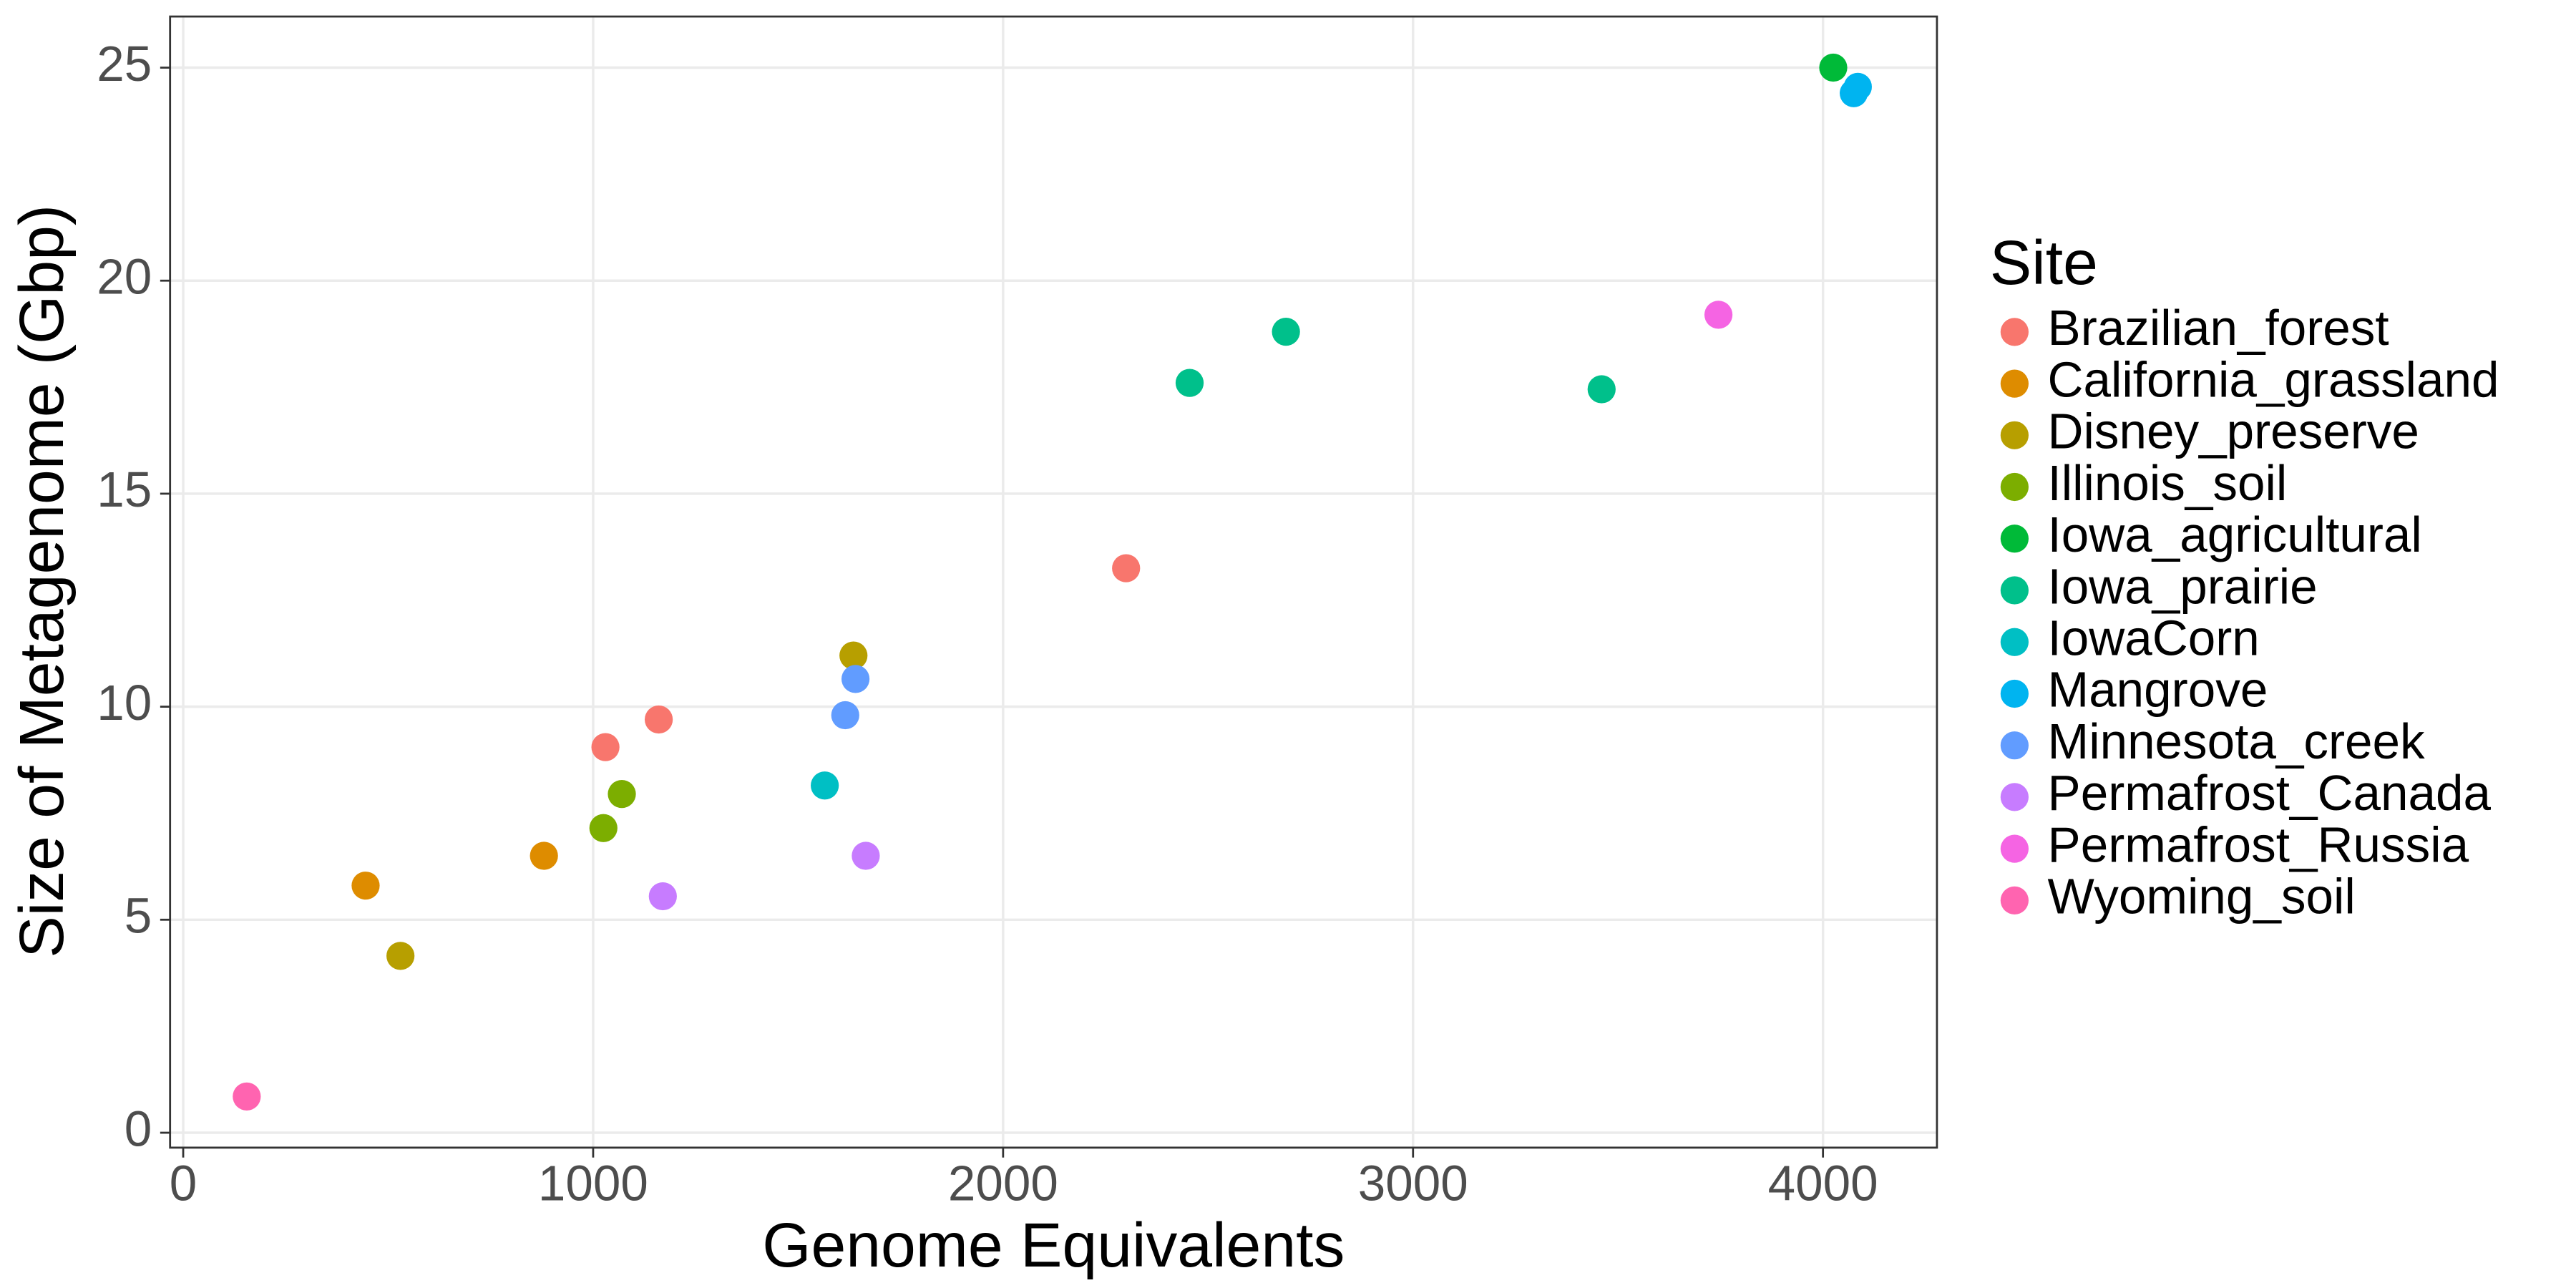 The image size is (2576, 1288). What do you see at coordinates (1003, 1183) in the screenshot?
I see `x-tick-label: 2000` at bounding box center [1003, 1183].